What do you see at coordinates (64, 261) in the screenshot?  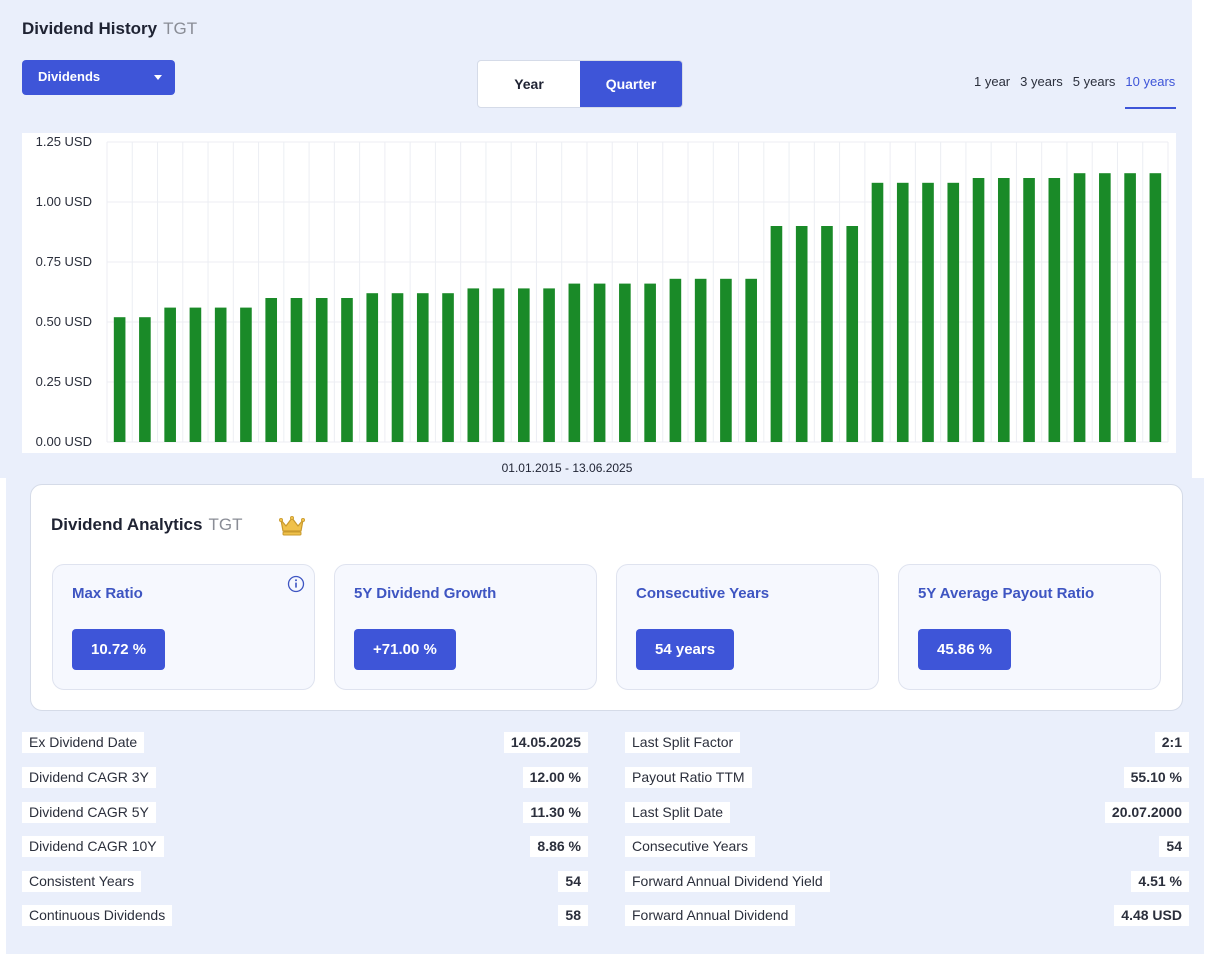 I see `y-tick-label: 0.75 USD` at bounding box center [64, 261].